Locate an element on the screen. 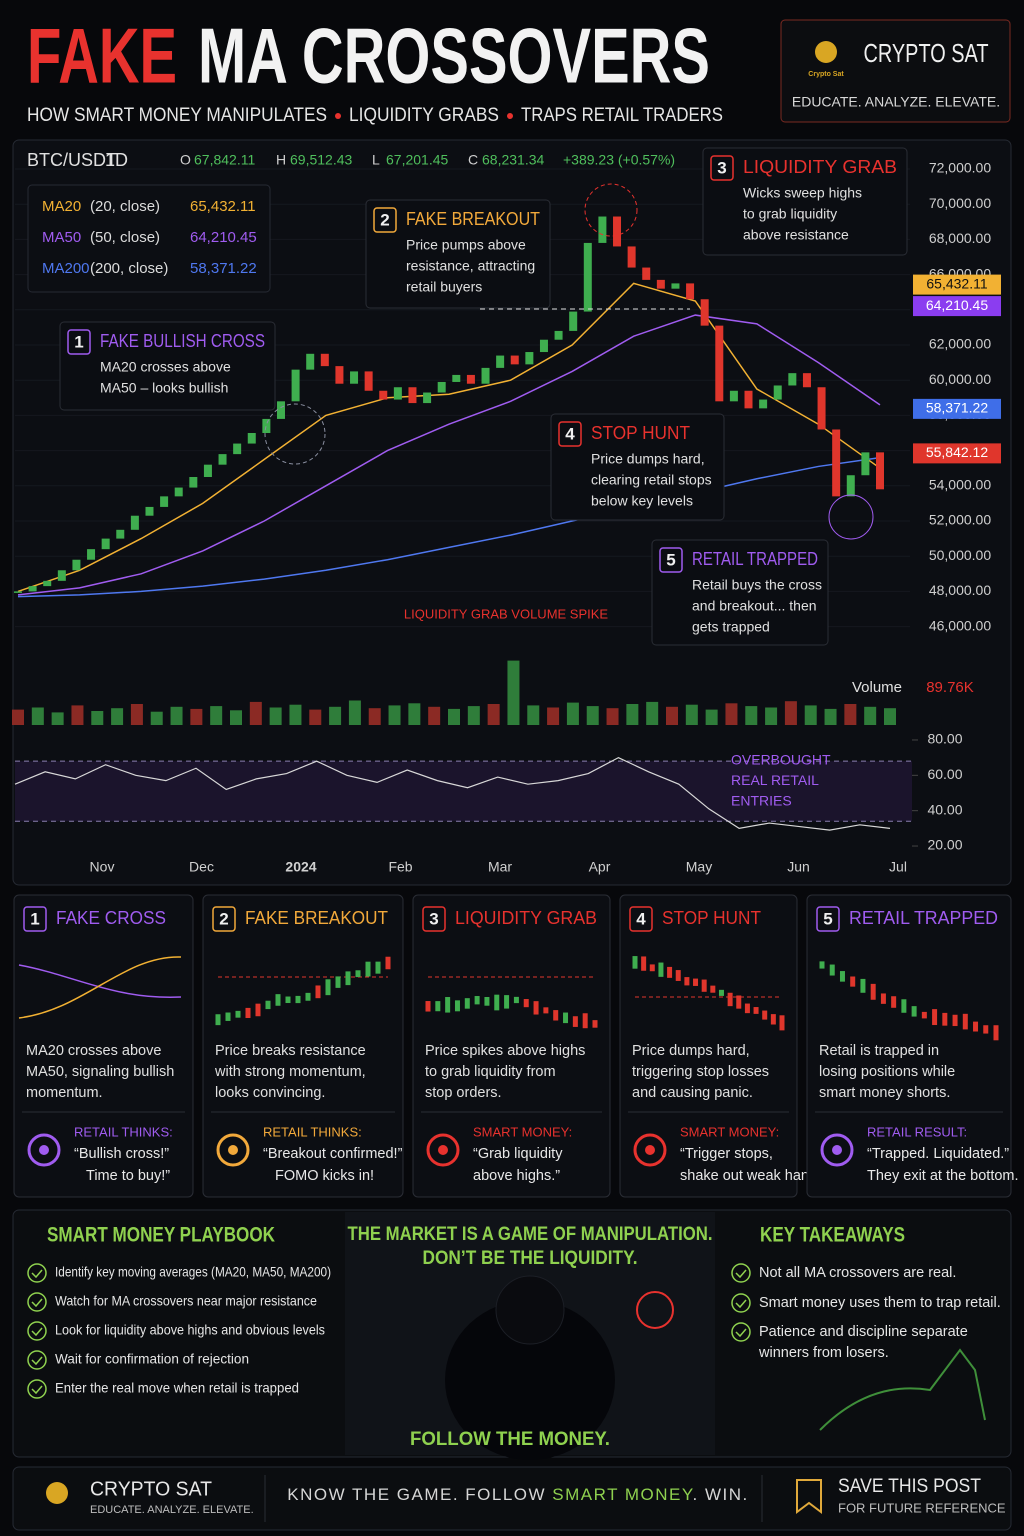 The width and height of the screenshot is (1024, 1536). card-description: smart money shorts. is located at coordinates (884, 1093).